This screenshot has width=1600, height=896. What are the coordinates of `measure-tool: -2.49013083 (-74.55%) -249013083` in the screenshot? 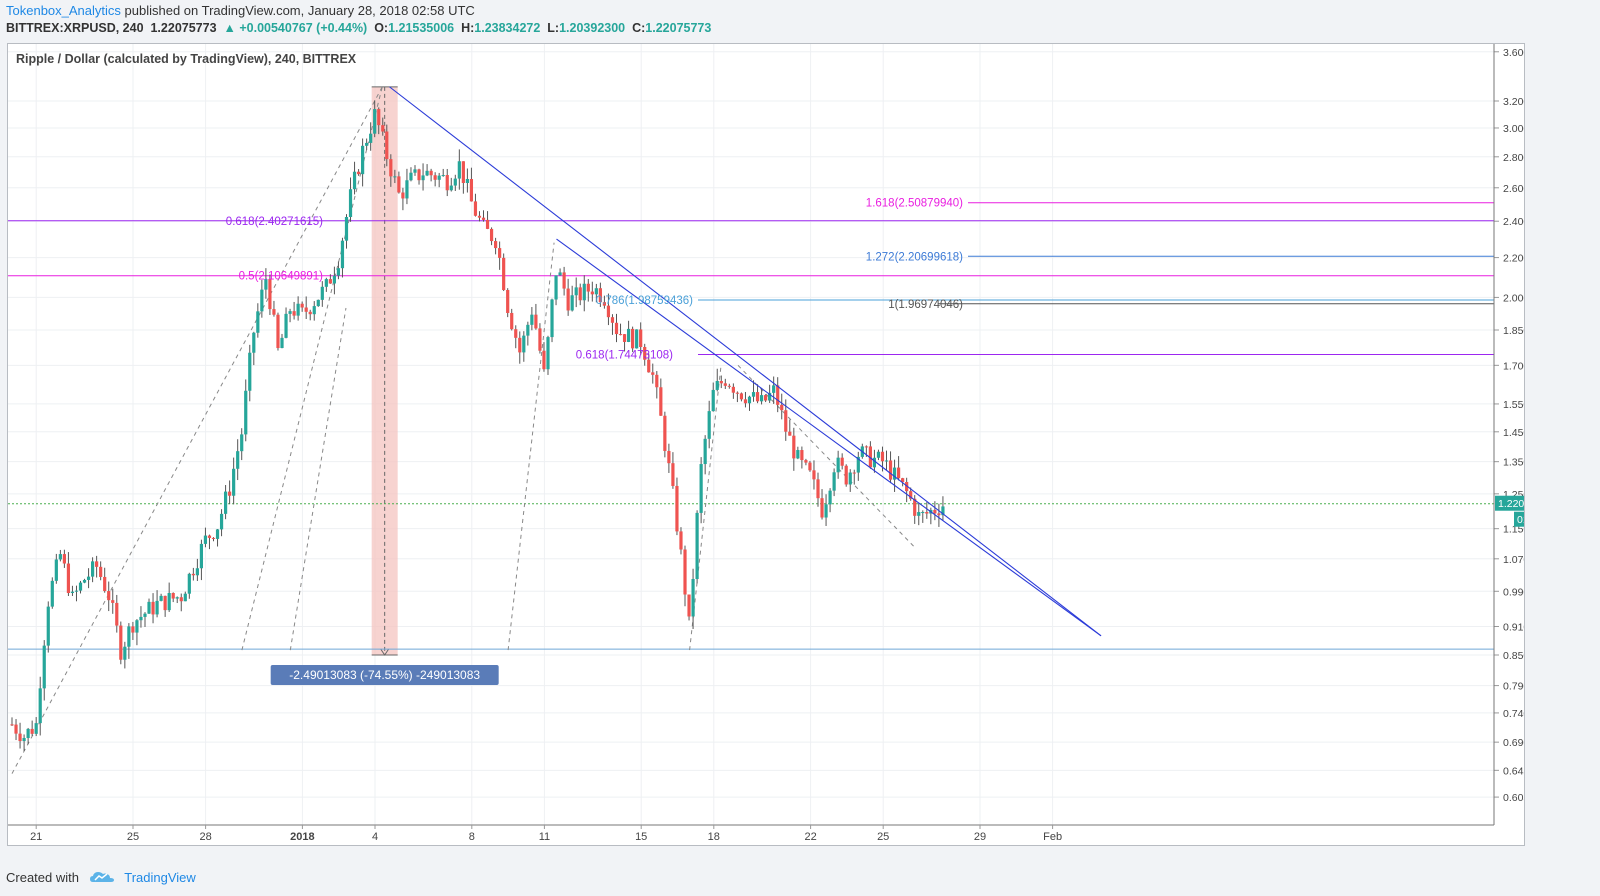 It's located at (384, 385).